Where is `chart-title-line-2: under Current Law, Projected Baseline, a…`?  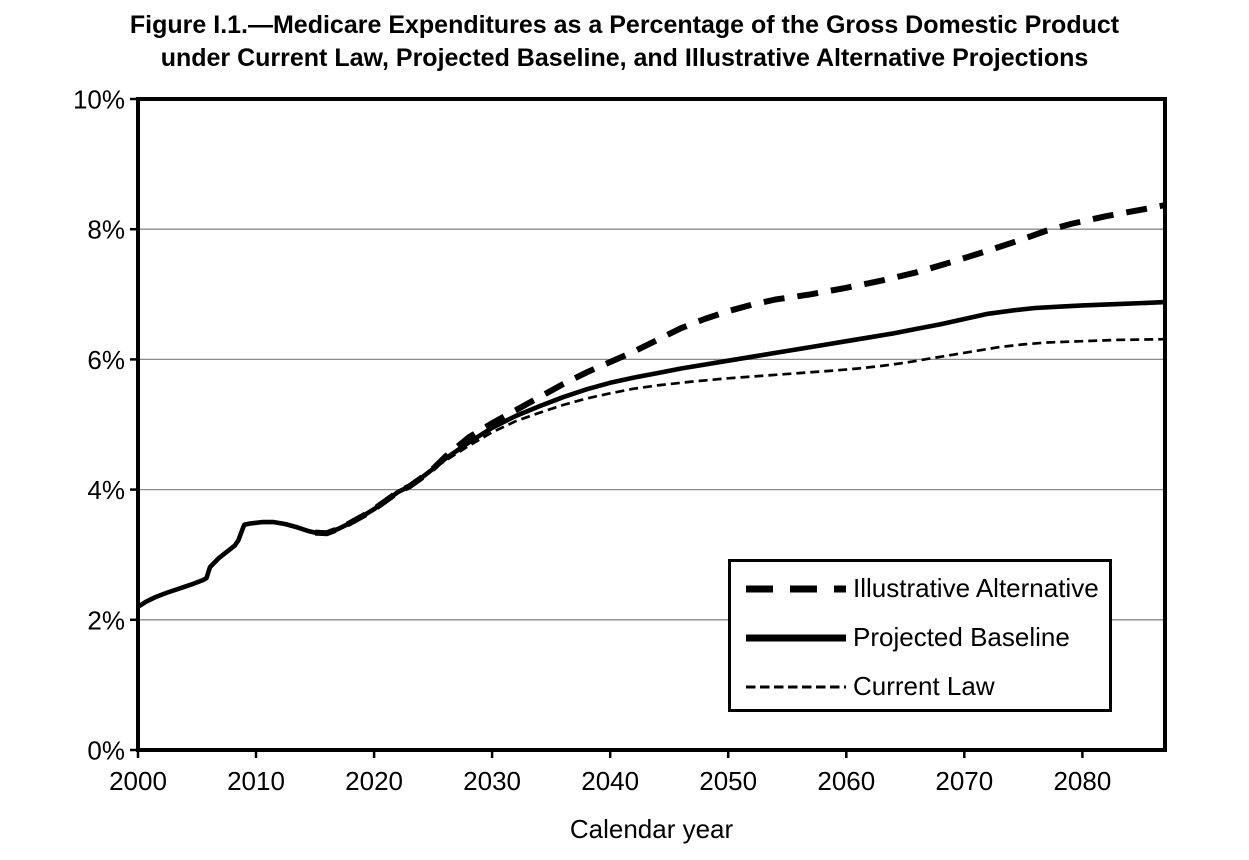 chart-title-line-2: under Current Law, Projected Baseline, a… is located at coordinates (624, 58).